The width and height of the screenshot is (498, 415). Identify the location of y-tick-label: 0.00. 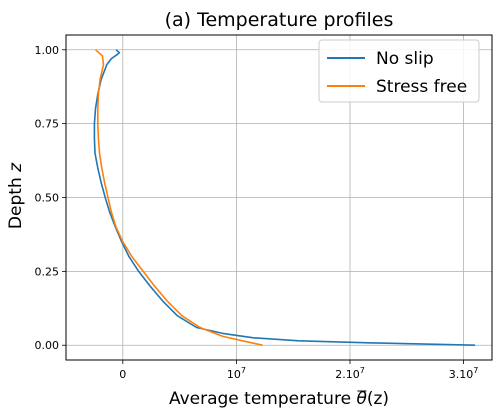
(47, 345).